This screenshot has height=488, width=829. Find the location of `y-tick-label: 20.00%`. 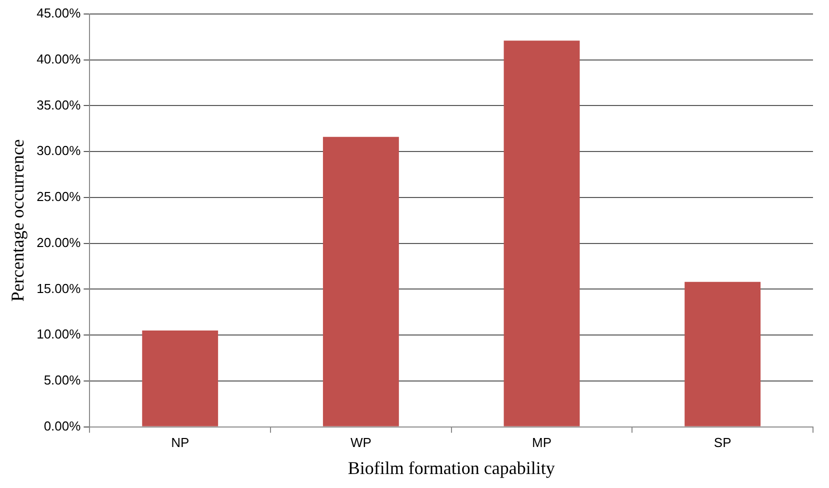

y-tick-label: 20.00% is located at coordinates (59, 242).